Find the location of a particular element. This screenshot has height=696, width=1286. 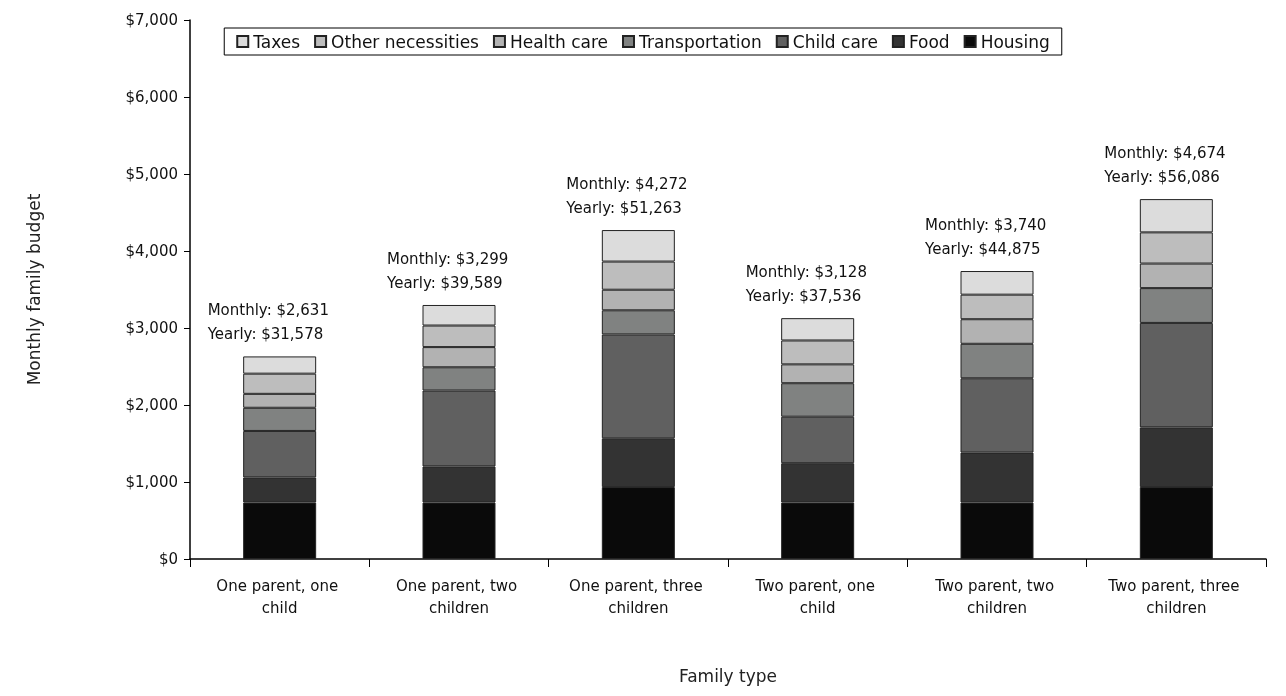

legend-label: Food is located at coordinates (929, 41).